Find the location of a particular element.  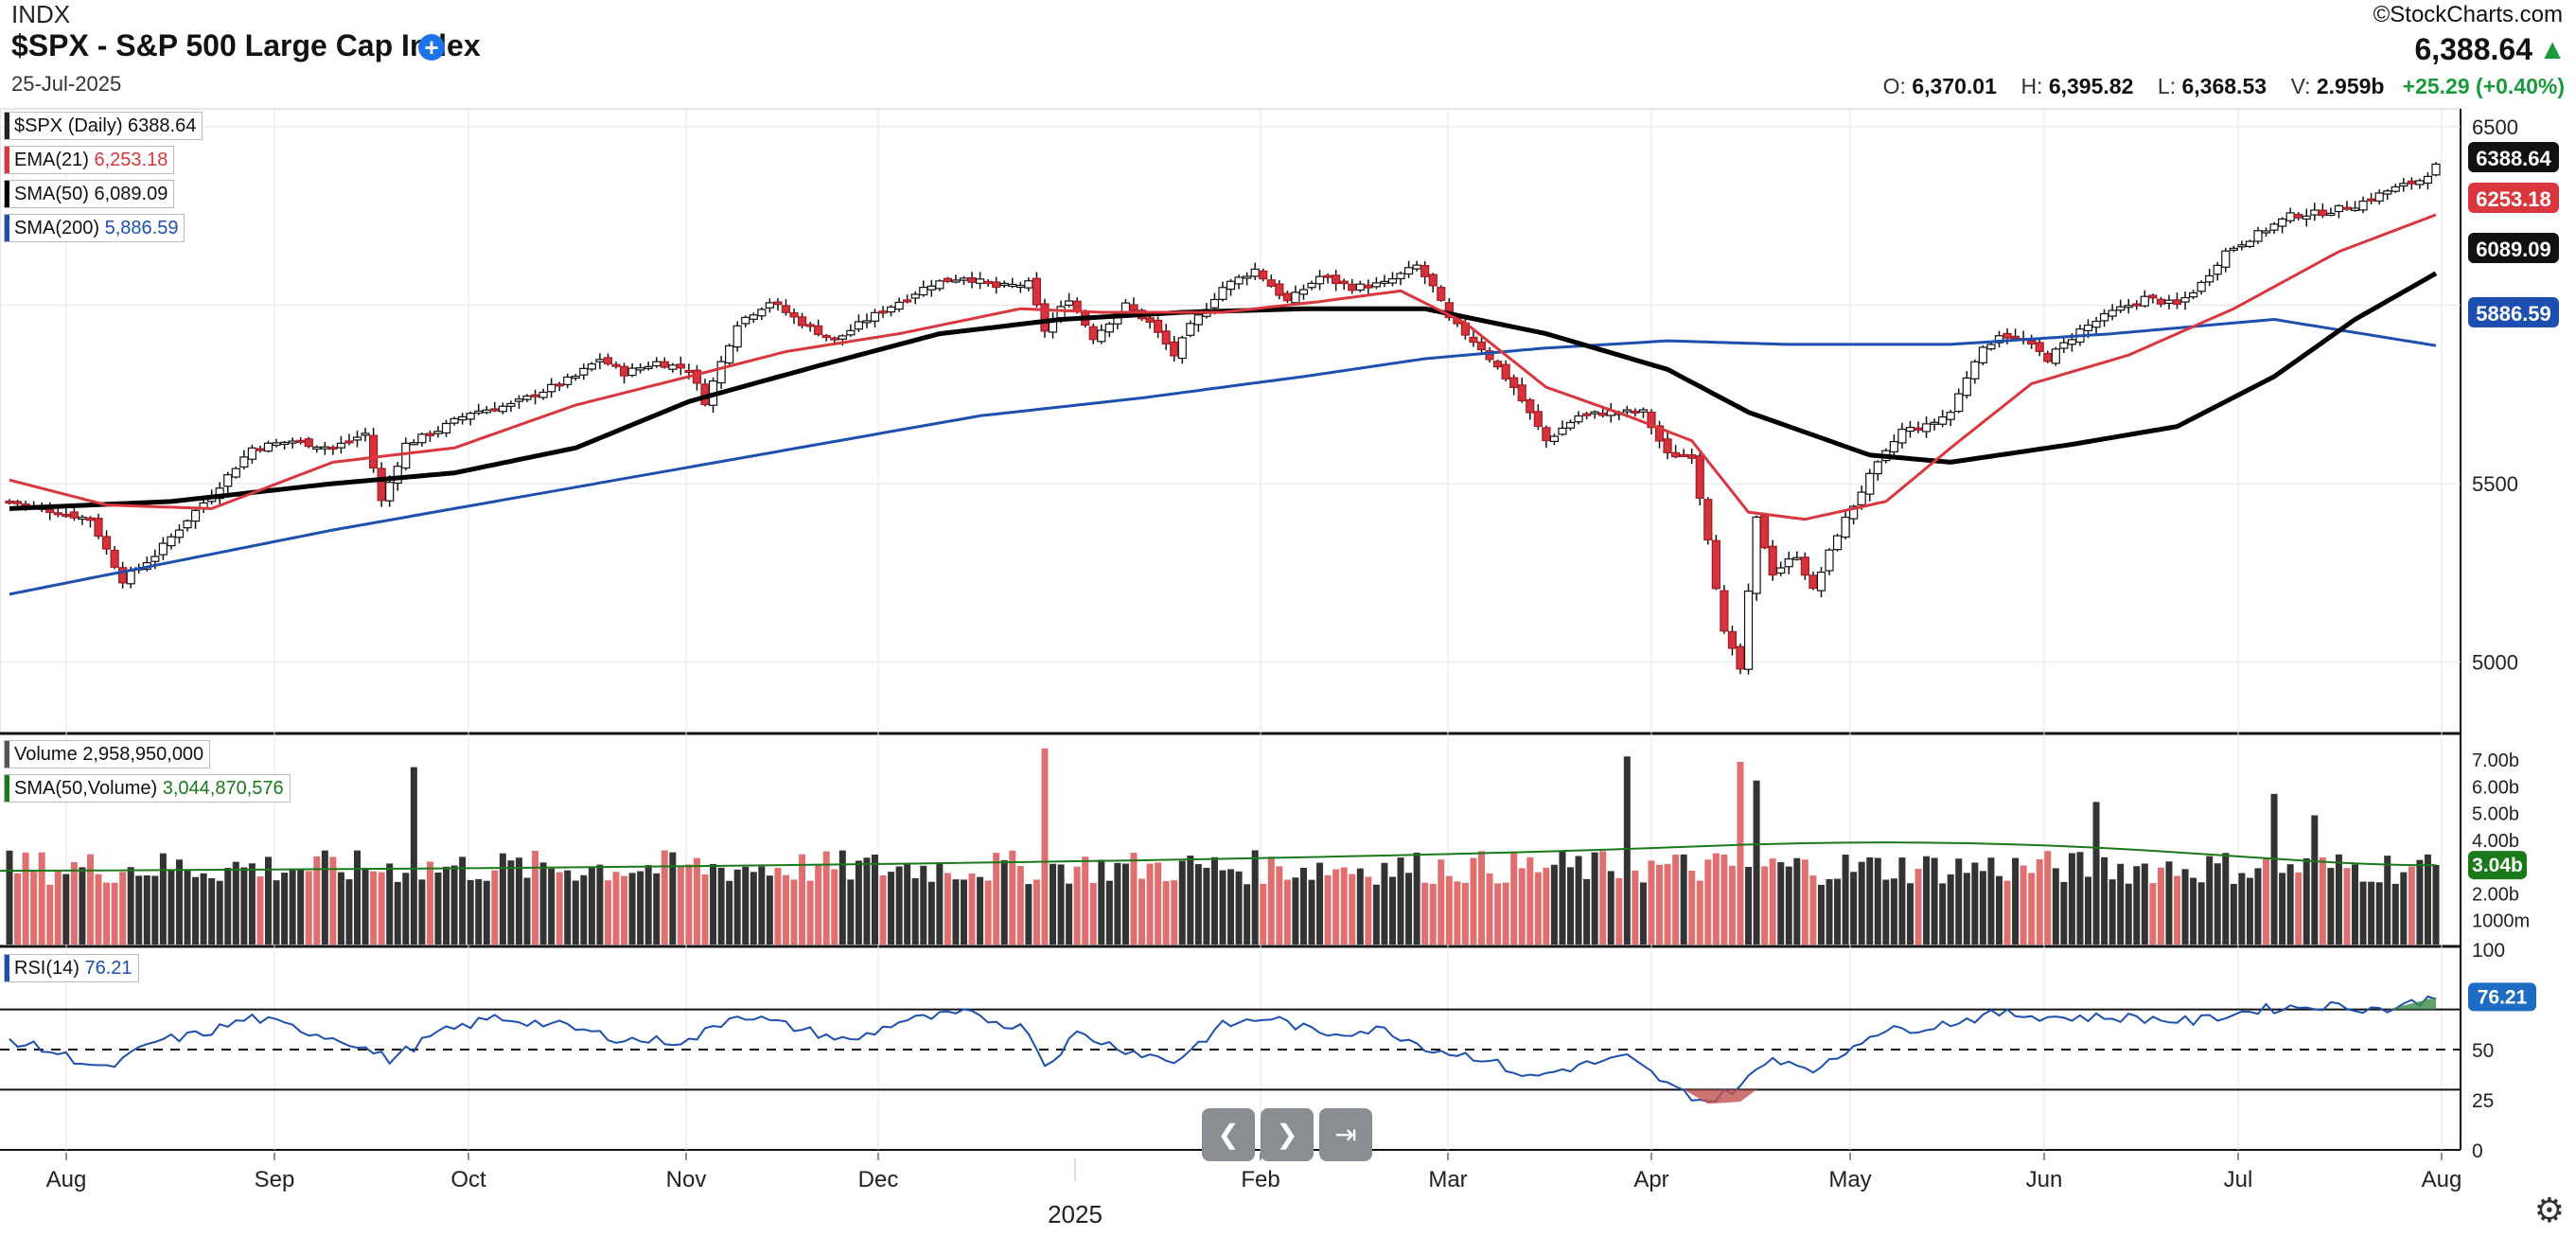

legend-price: $SPX (Daily) 6388.64 is located at coordinates (103, 126).